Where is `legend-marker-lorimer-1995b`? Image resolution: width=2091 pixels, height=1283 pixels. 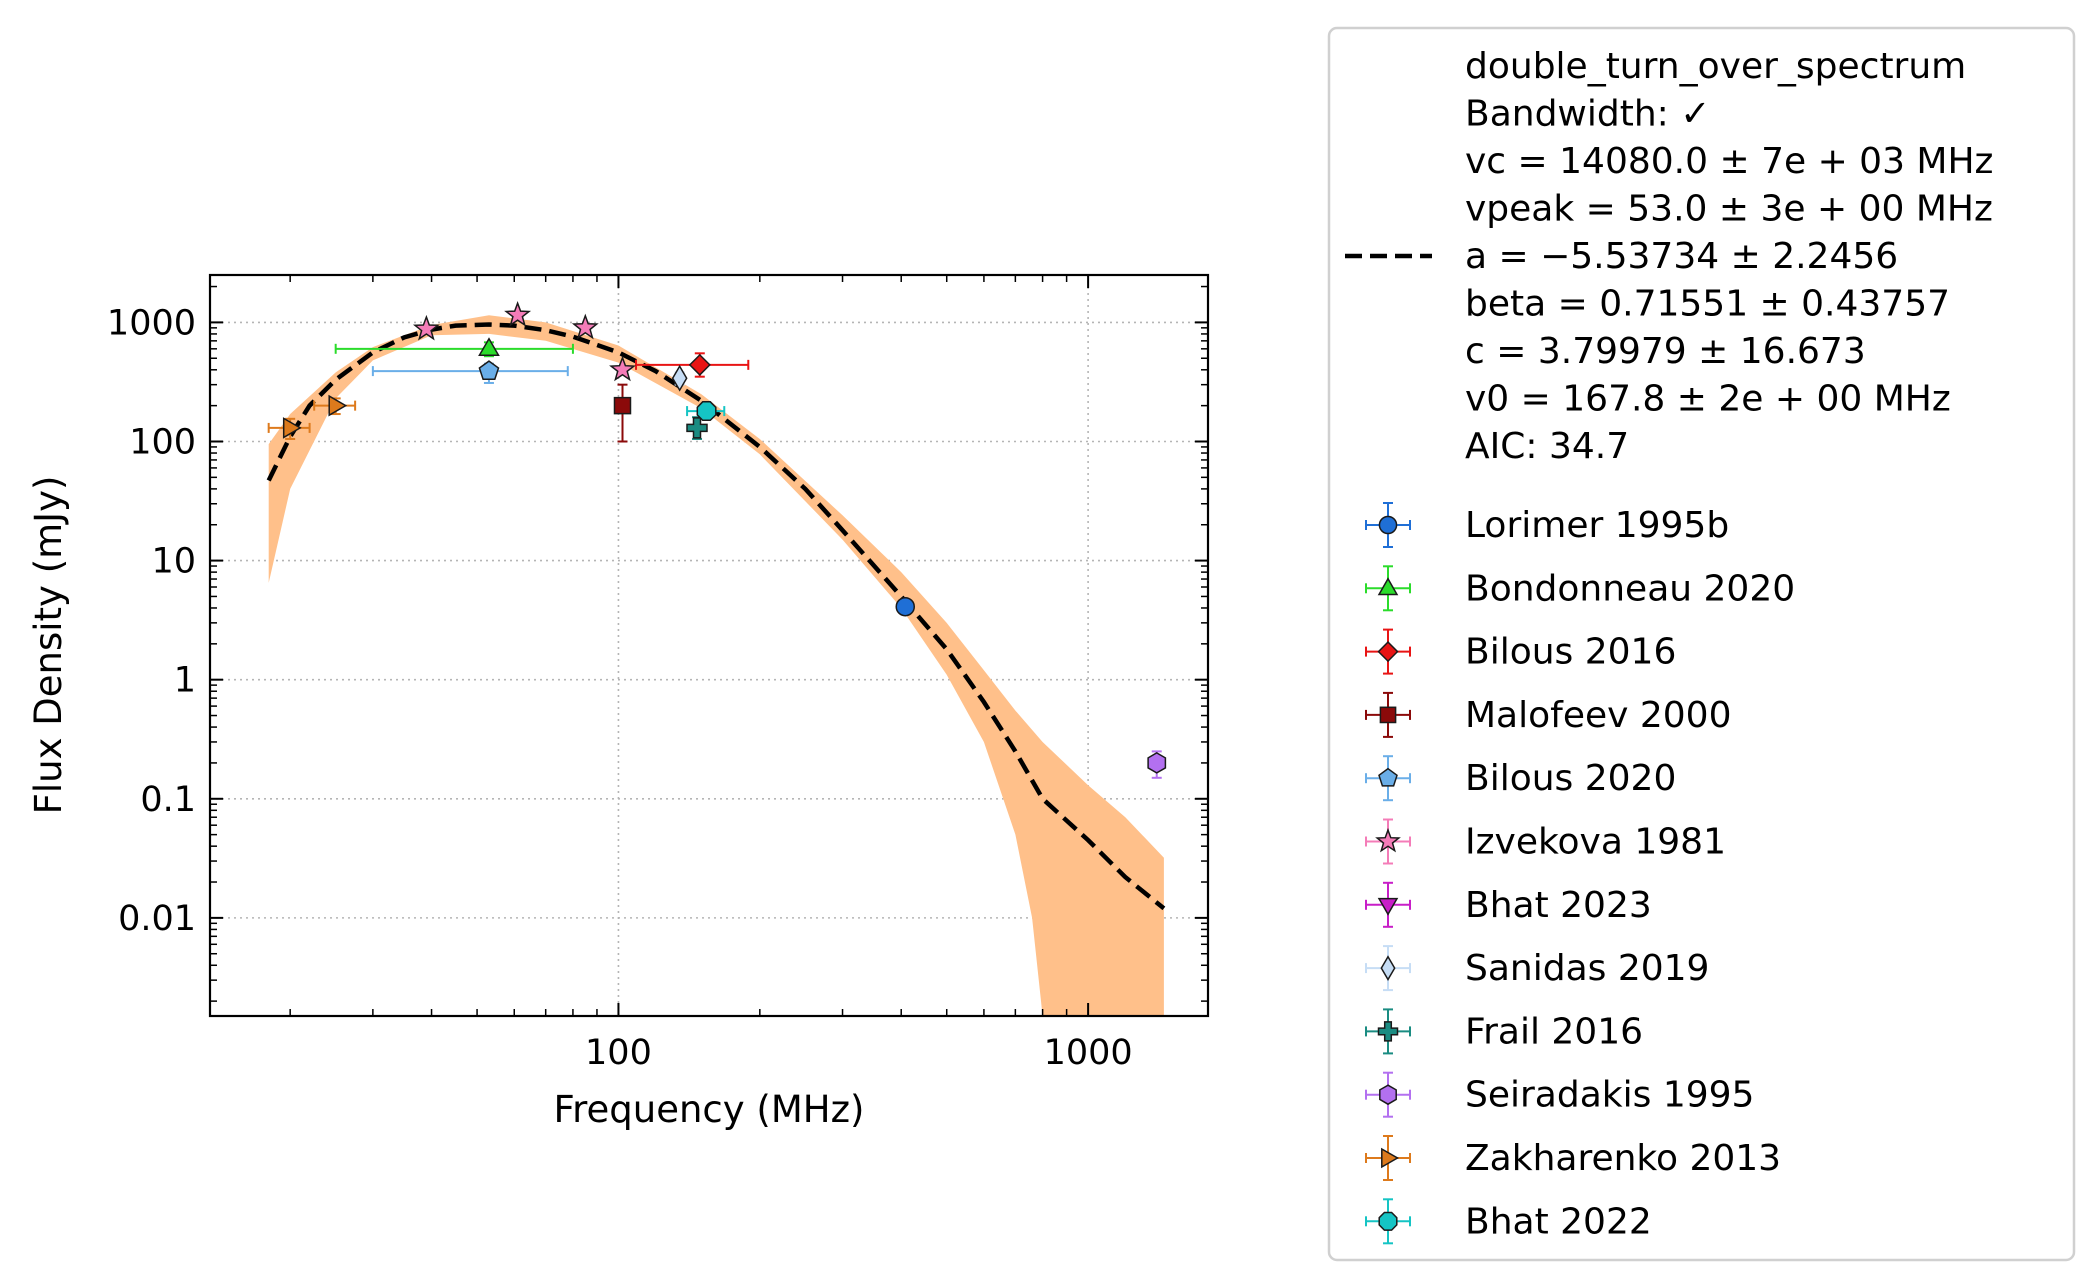 legend-marker-lorimer-1995b is located at coordinates (1388, 525).